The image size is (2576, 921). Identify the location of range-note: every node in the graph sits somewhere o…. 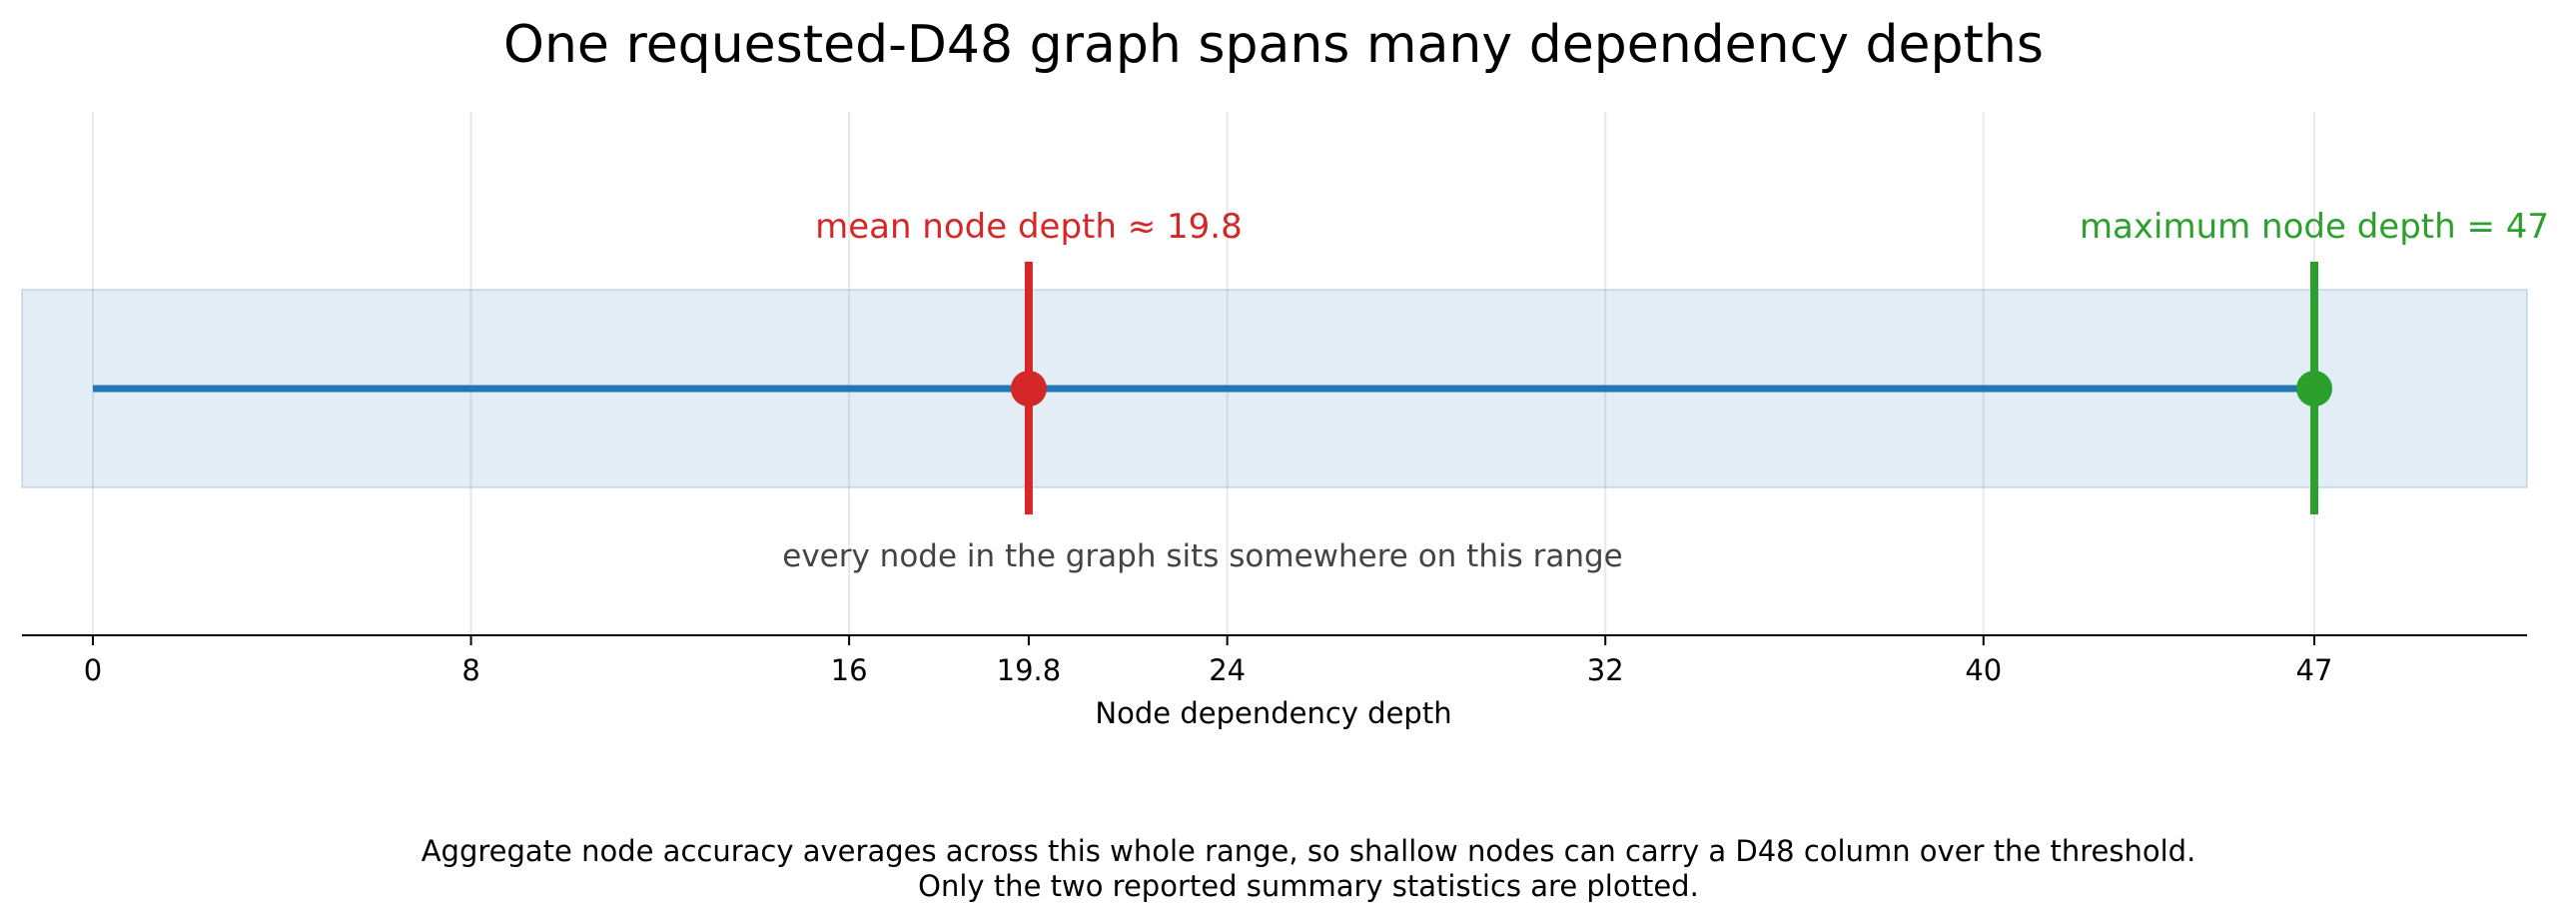
(1203, 556).